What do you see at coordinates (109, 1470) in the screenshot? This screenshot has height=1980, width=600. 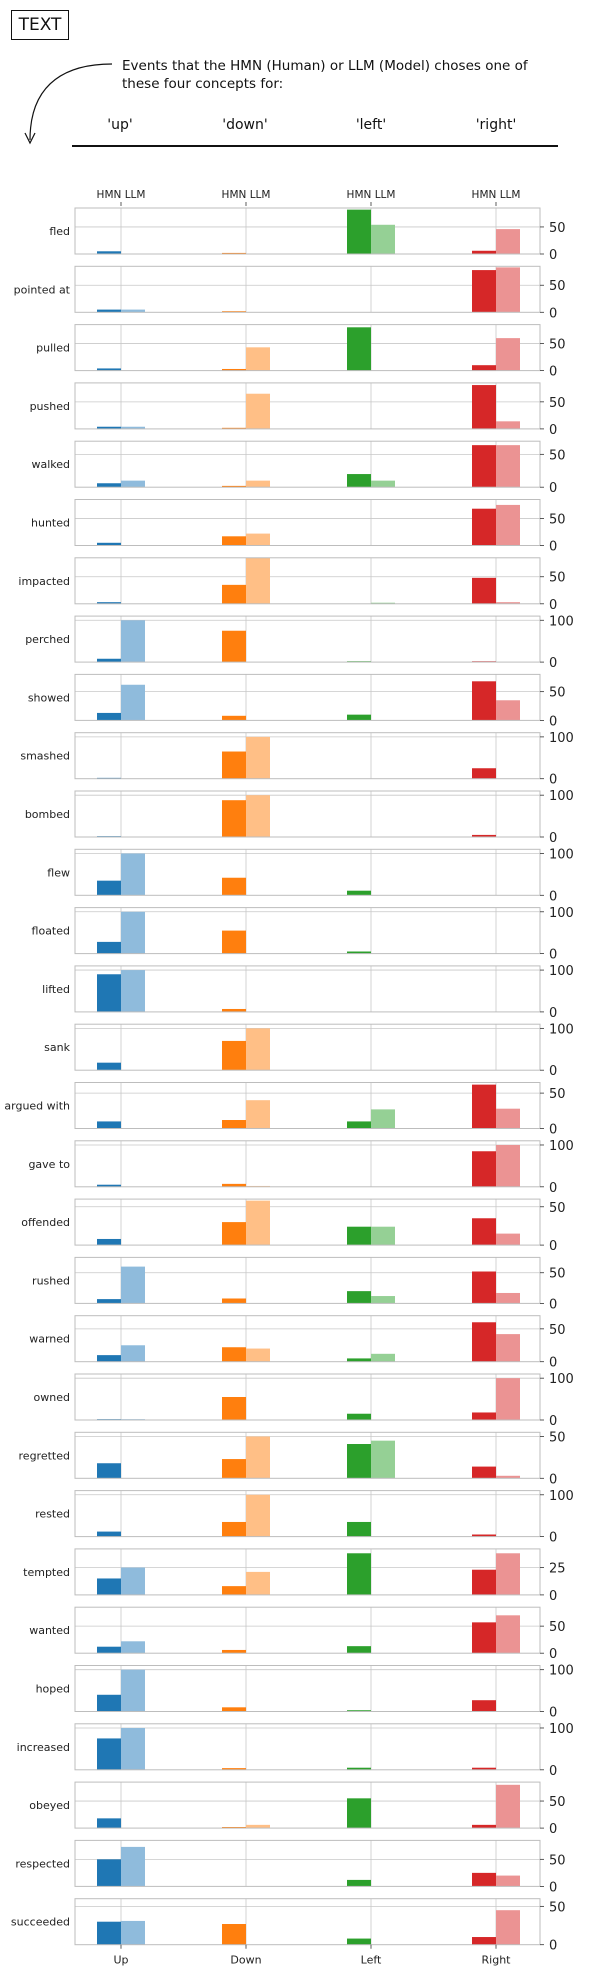 I see `bar-regretted-up-hmn` at bounding box center [109, 1470].